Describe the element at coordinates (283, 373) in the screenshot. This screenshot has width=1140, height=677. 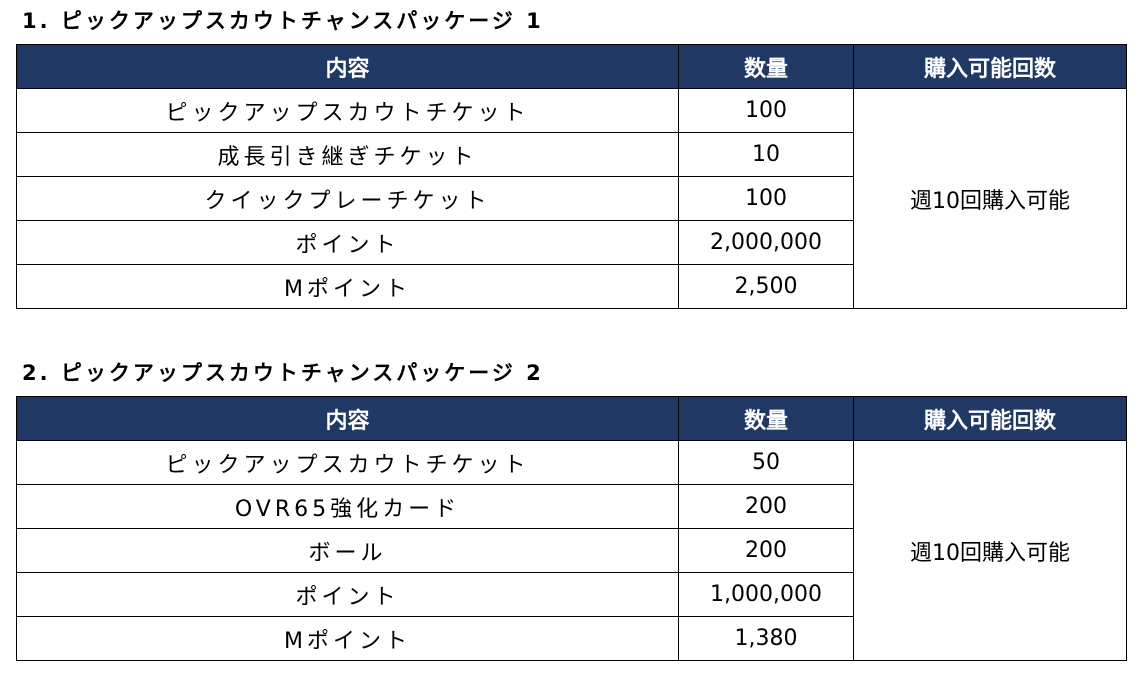
I see `section-title: 2. ピックアップスカウトチャンスパッケージ 2` at that location.